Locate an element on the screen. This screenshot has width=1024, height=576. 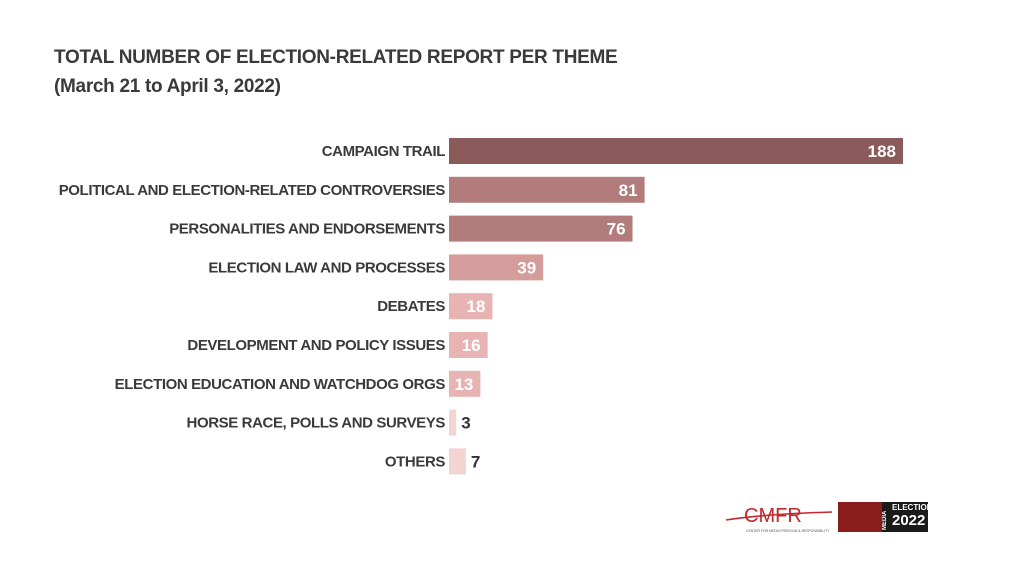
value-label-debates: 18 is located at coordinates (476, 306).